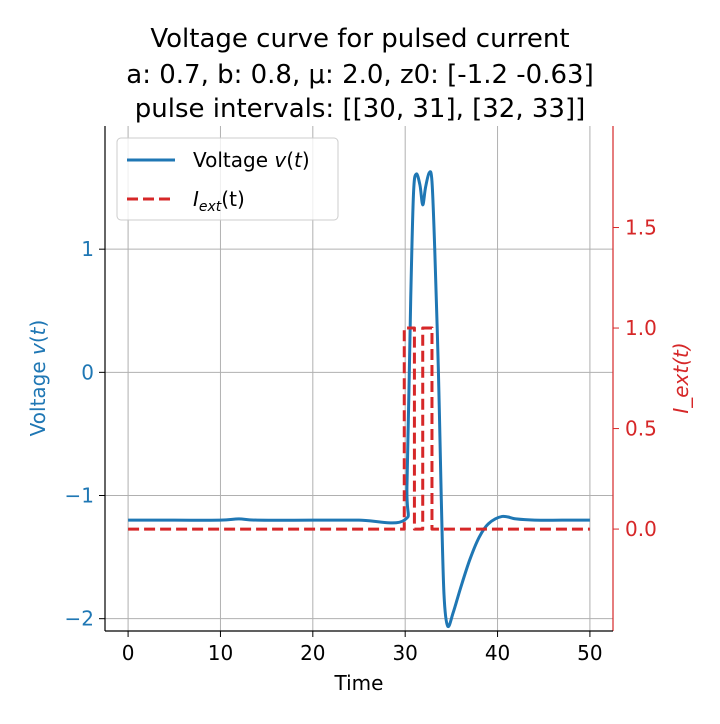  What do you see at coordinates (681, 377) in the screenshot?
I see `y-axis-label-right: I_ext(t)` at bounding box center [681, 377].